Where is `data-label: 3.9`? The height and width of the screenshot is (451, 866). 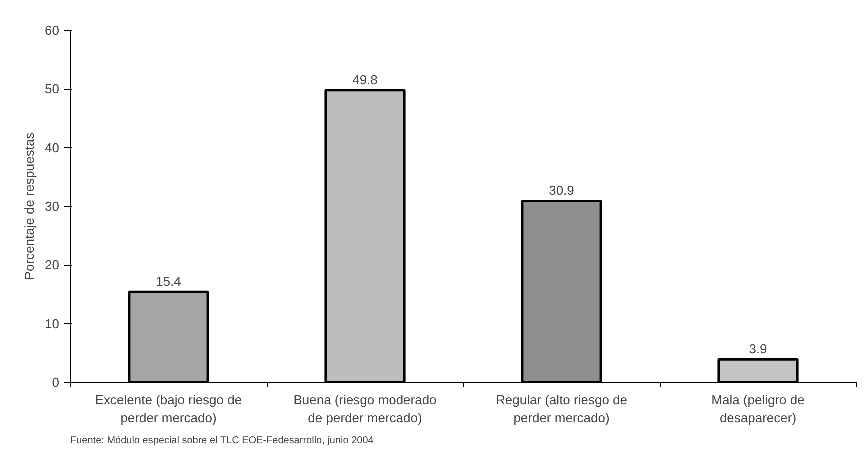
data-label: 3.9 is located at coordinates (758, 349).